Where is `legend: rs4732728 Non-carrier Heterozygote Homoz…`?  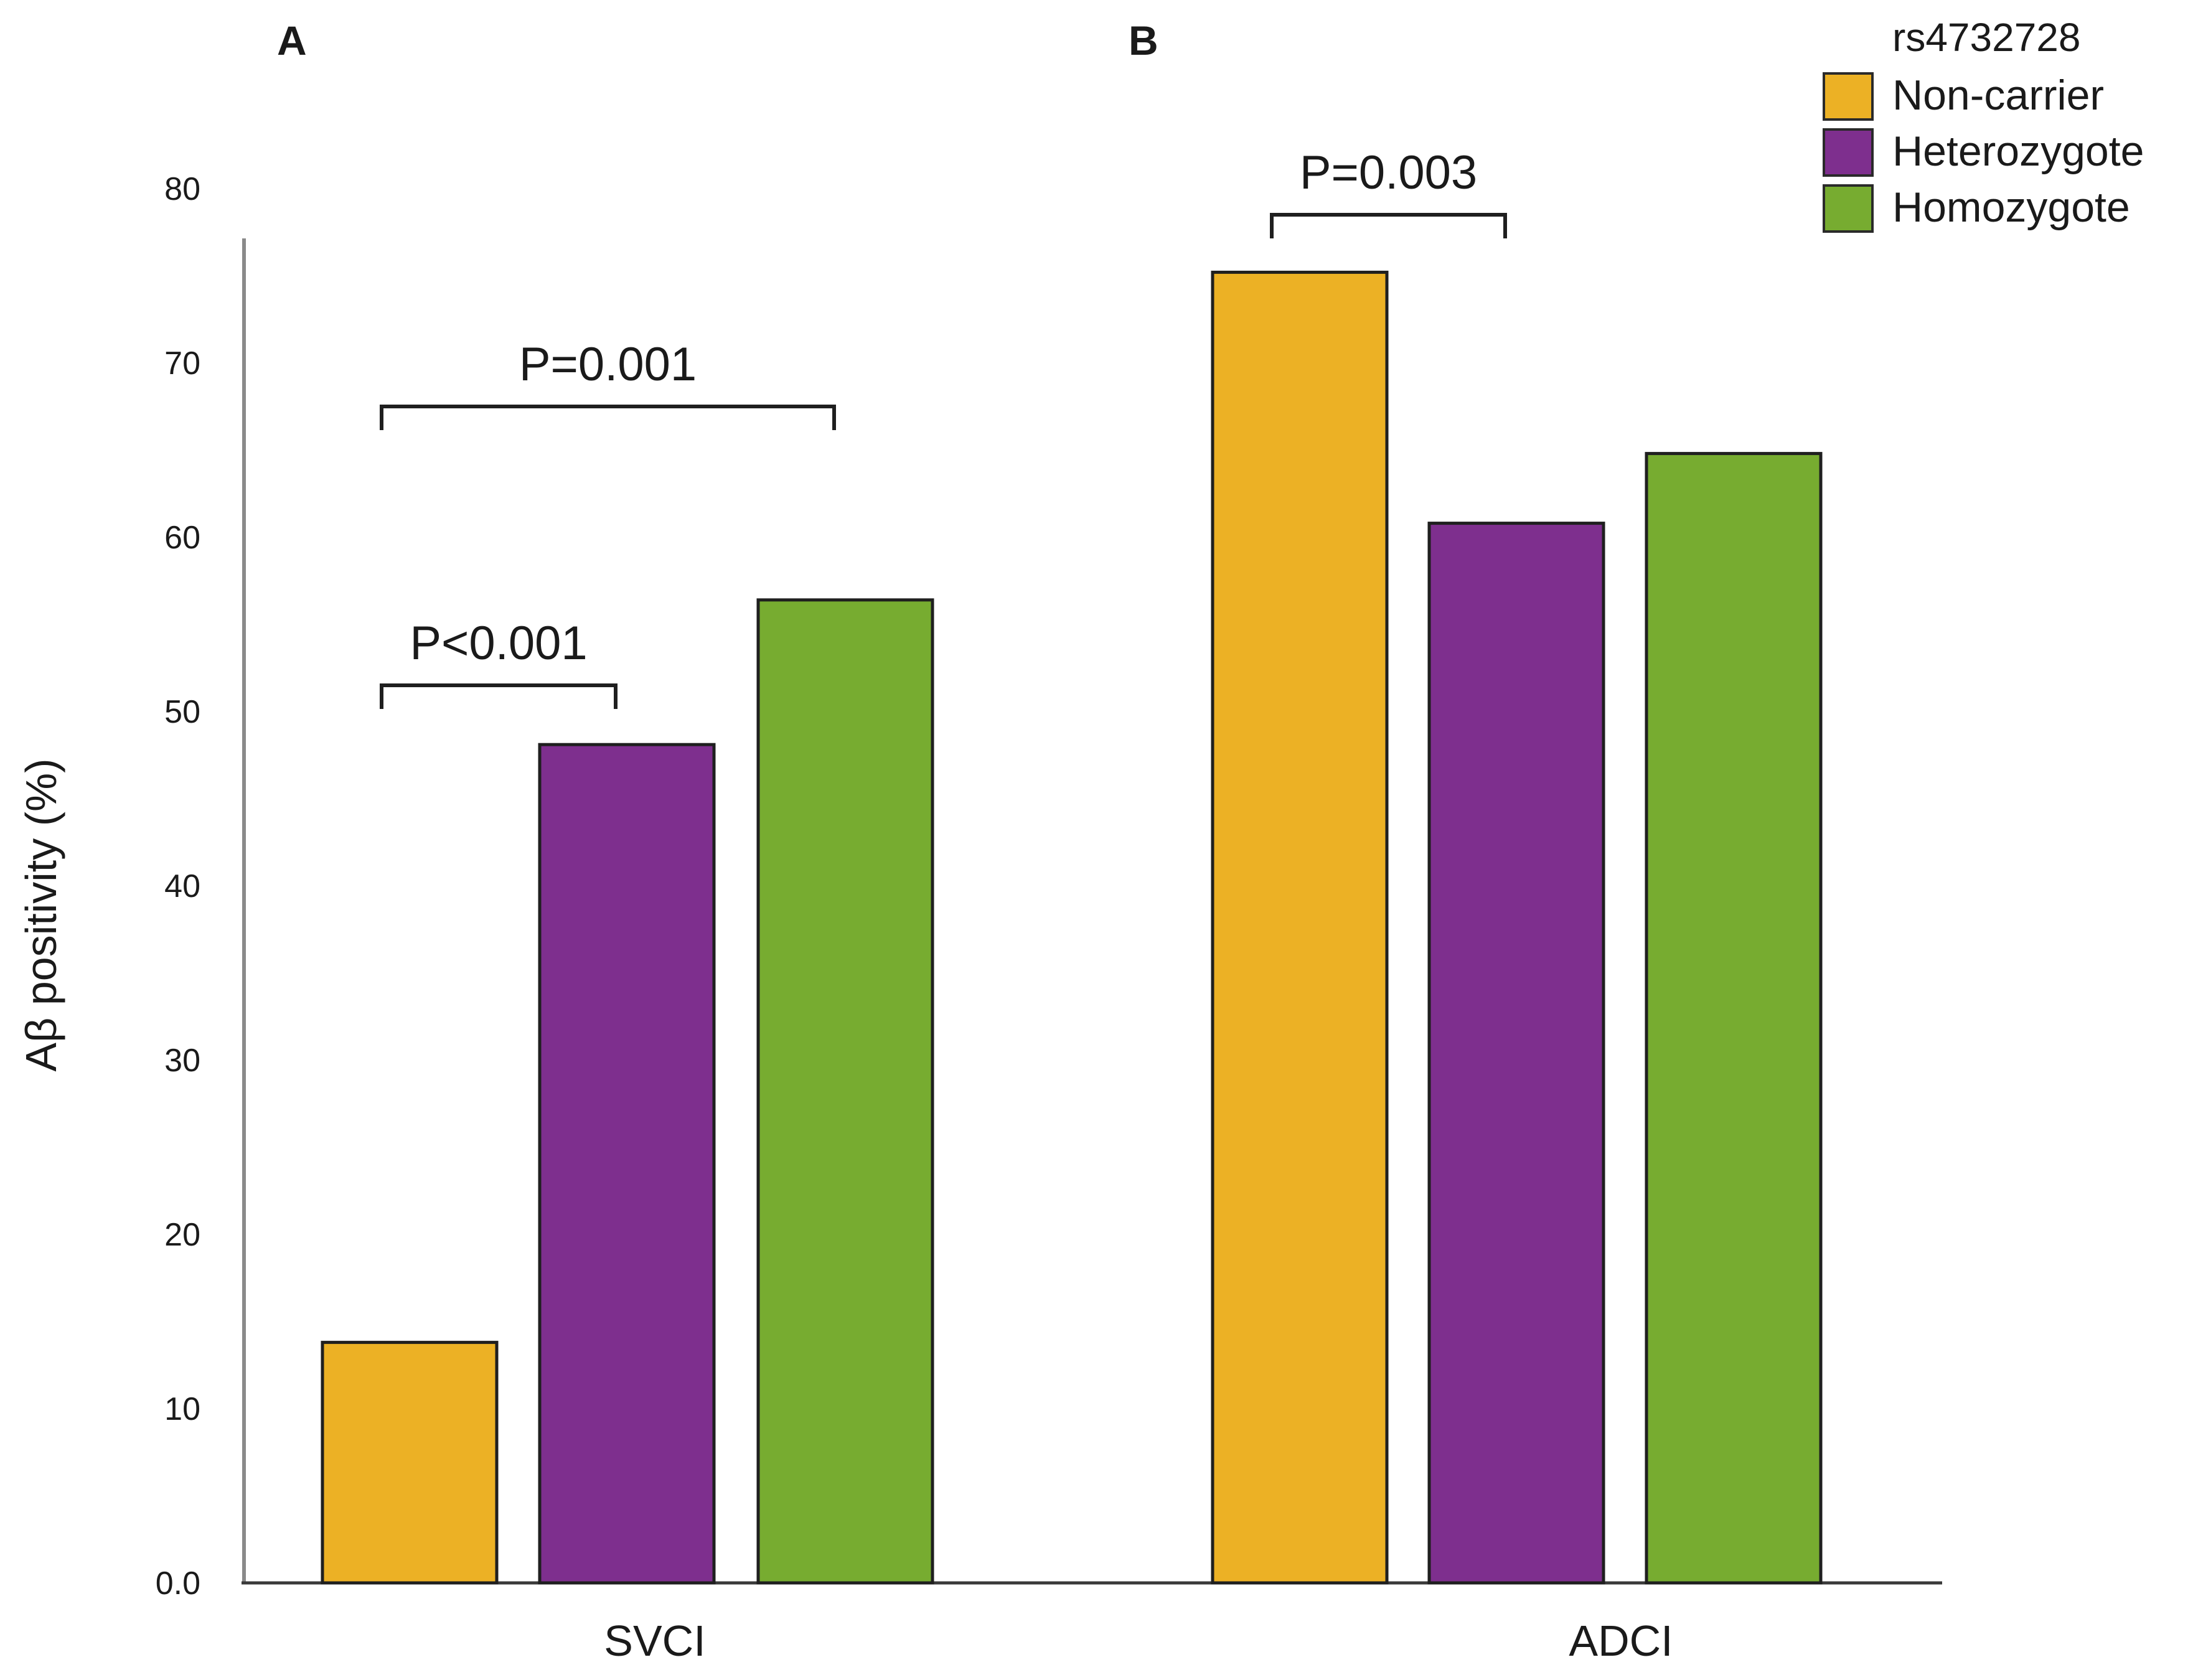 legend: rs4732728 Non-carrier Heterozygote Homoz… is located at coordinates (1983, 124).